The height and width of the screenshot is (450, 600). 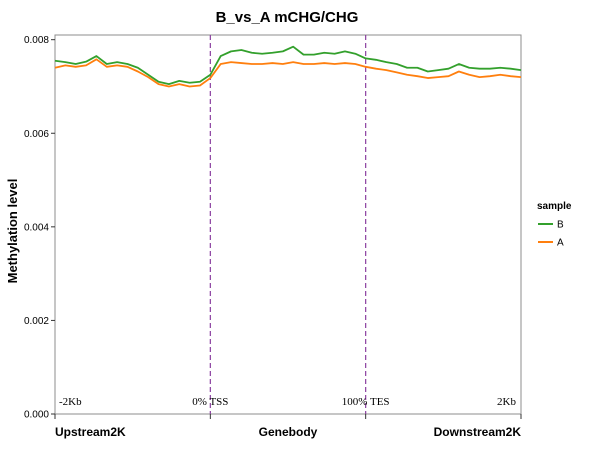 I want to click on region-label: Genebody, so click(x=288, y=432).